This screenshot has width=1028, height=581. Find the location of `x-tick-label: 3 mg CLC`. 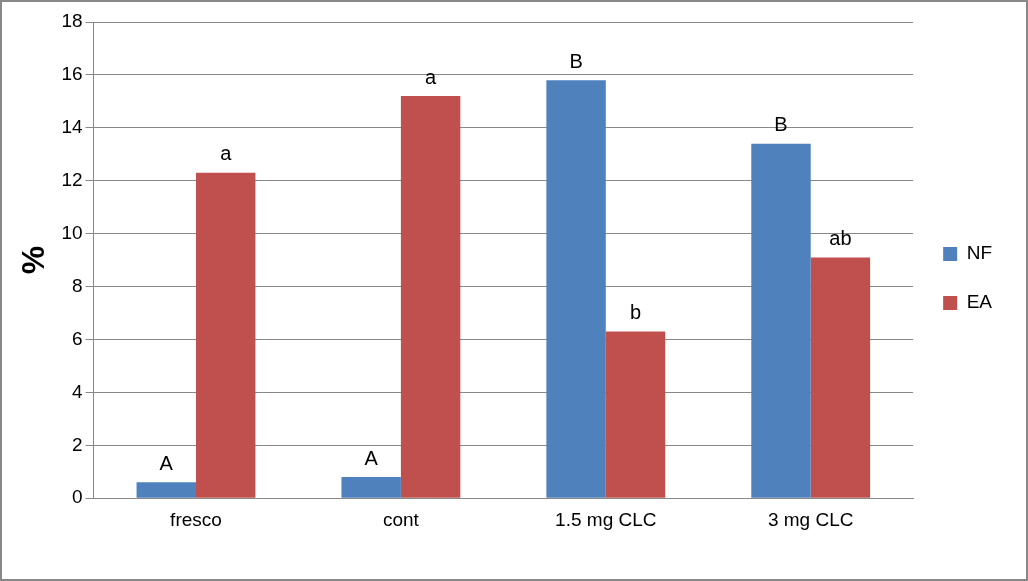

x-tick-label: 3 mg CLC is located at coordinates (810, 519).